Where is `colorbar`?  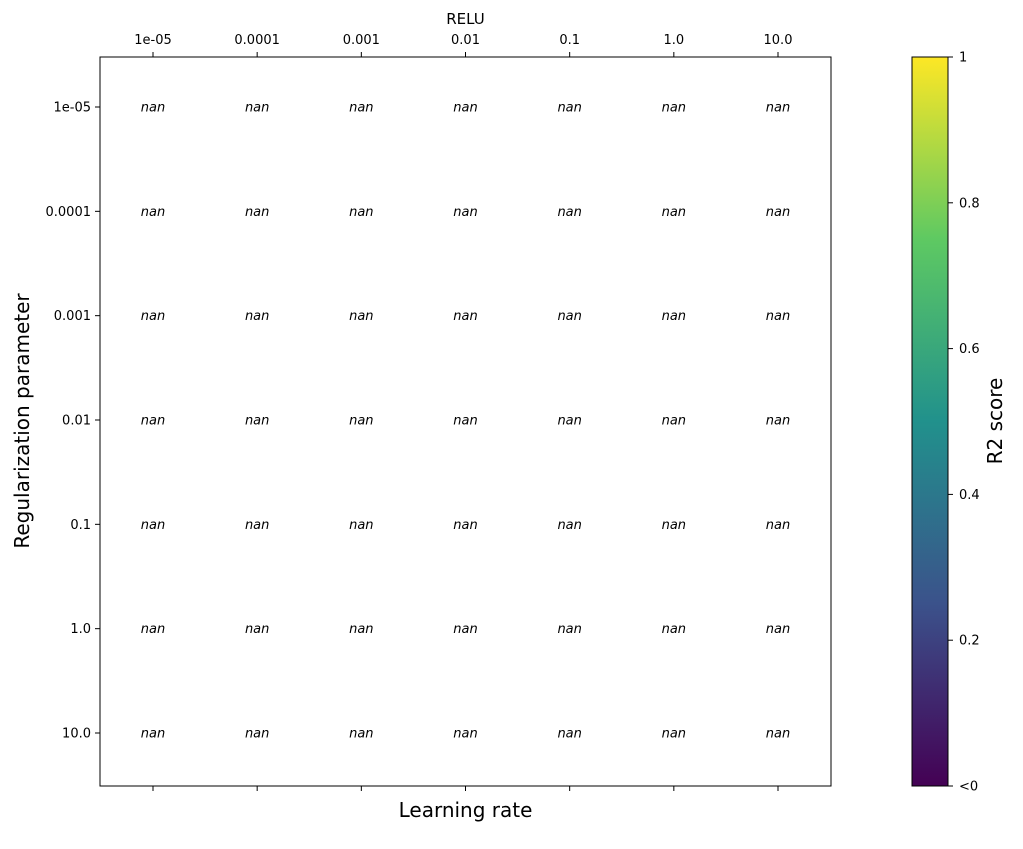 colorbar is located at coordinates (930, 421).